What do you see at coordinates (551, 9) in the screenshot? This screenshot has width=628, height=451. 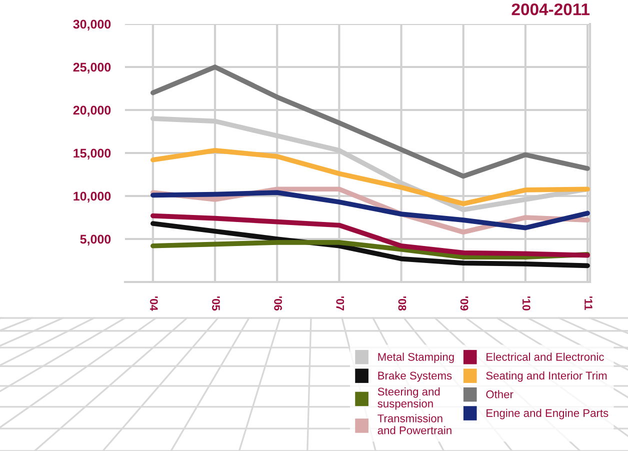 I see `chart-title: 2004-2011` at bounding box center [551, 9].